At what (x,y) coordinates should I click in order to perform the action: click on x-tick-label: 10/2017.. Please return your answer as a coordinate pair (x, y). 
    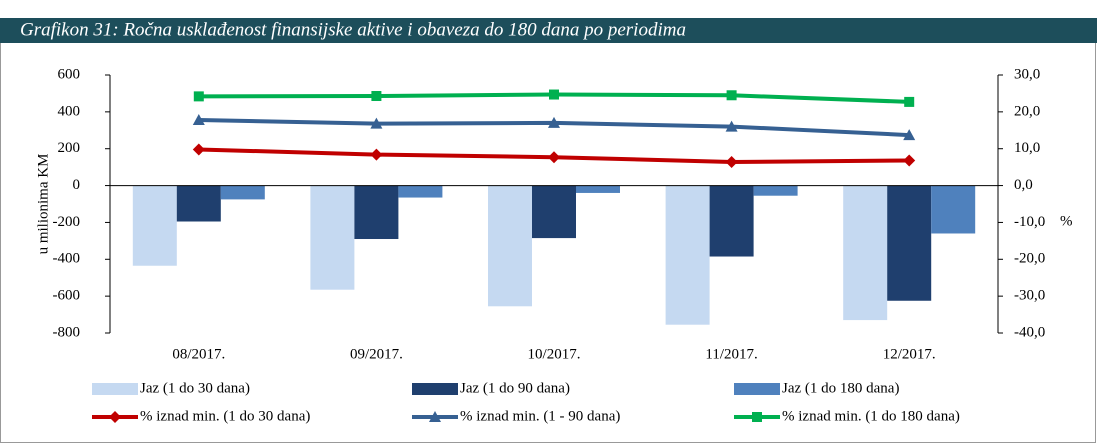
    Looking at the image, I should click on (554, 354).